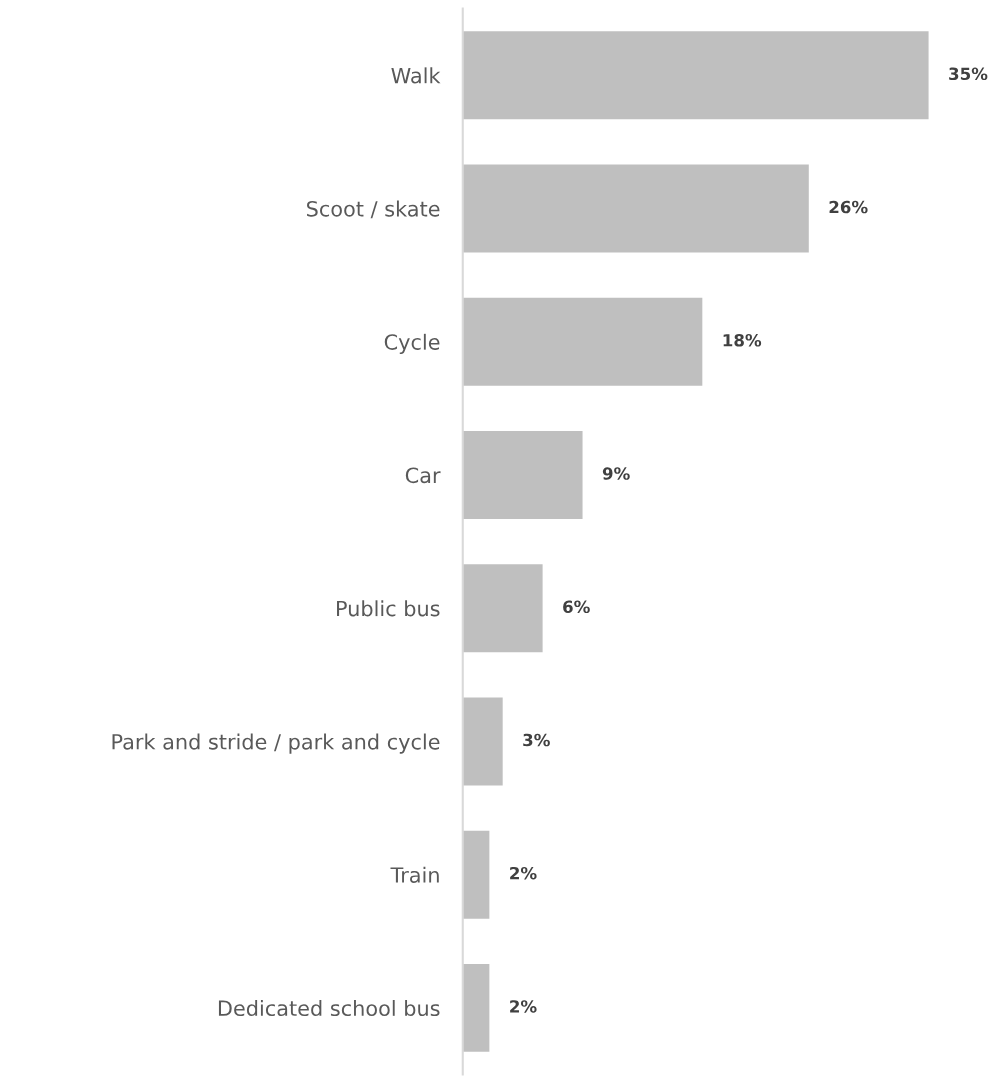 This screenshot has width=1006, height=1081. What do you see at coordinates (412, 343) in the screenshot?
I see `y-tick-label: Cycle` at bounding box center [412, 343].